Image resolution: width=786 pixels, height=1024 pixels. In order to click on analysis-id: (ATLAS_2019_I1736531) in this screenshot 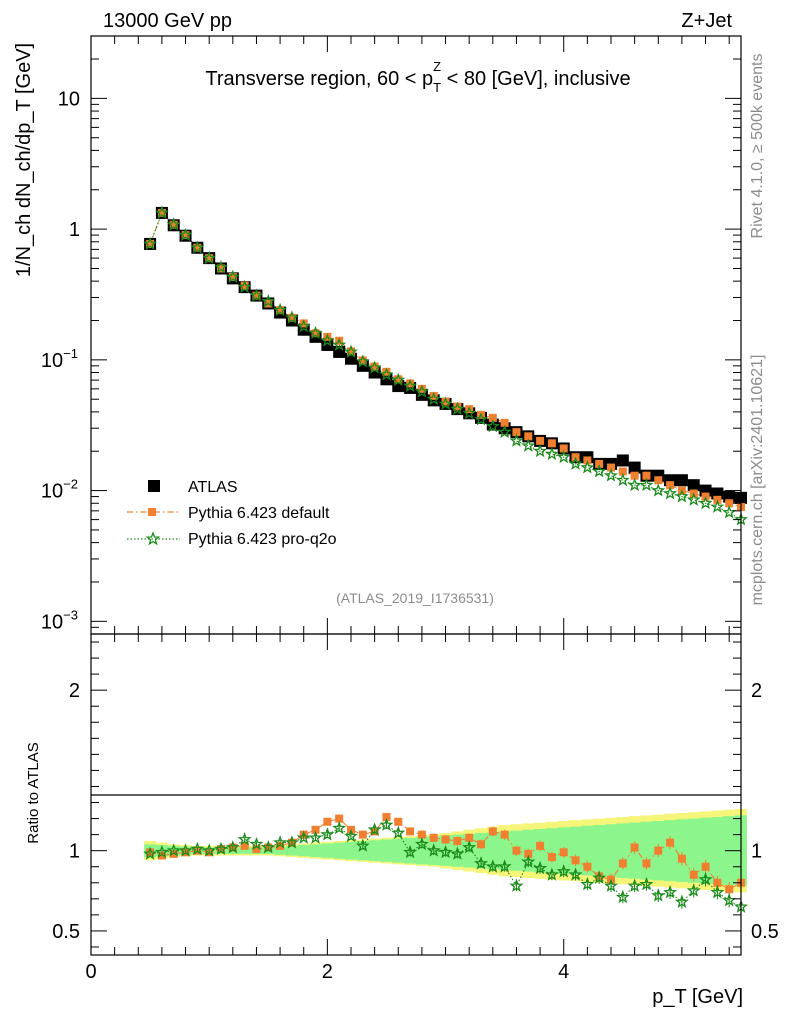, I will do `click(415, 598)`.